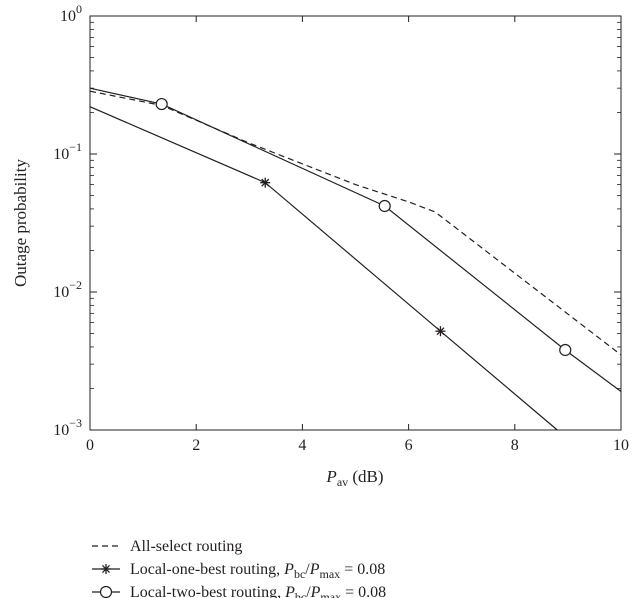 This screenshot has height=598, width=632. What do you see at coordinates (186, 546) in the screenshot?
I see `legend-label-1: All-select routing` at bounding box center [186, 546].